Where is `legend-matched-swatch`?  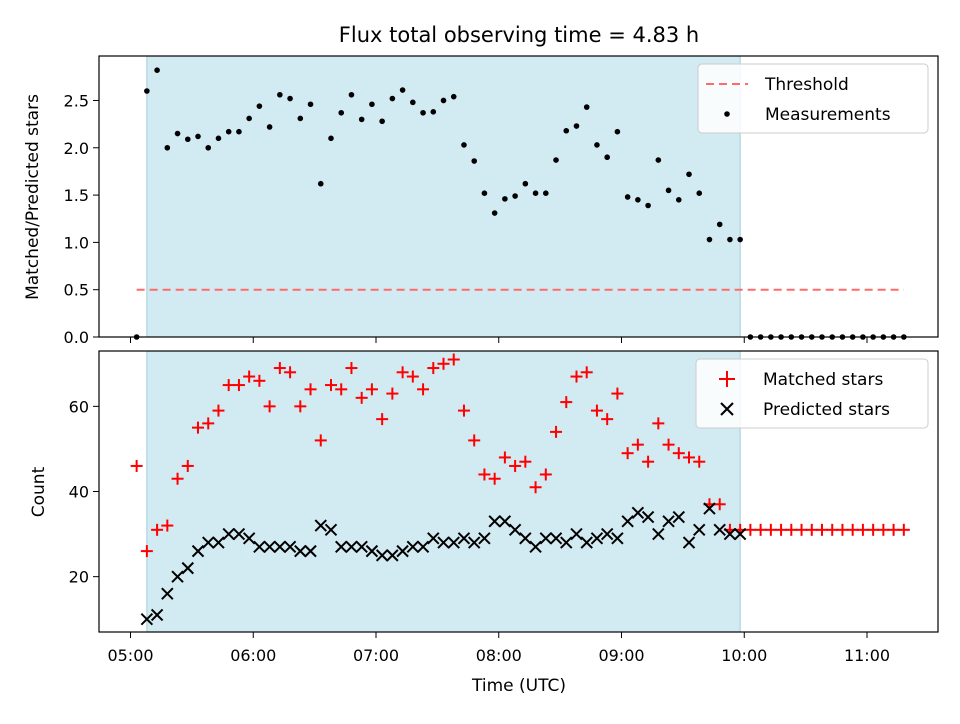 legend-matched-swatch is located at coordinates (727, 379).